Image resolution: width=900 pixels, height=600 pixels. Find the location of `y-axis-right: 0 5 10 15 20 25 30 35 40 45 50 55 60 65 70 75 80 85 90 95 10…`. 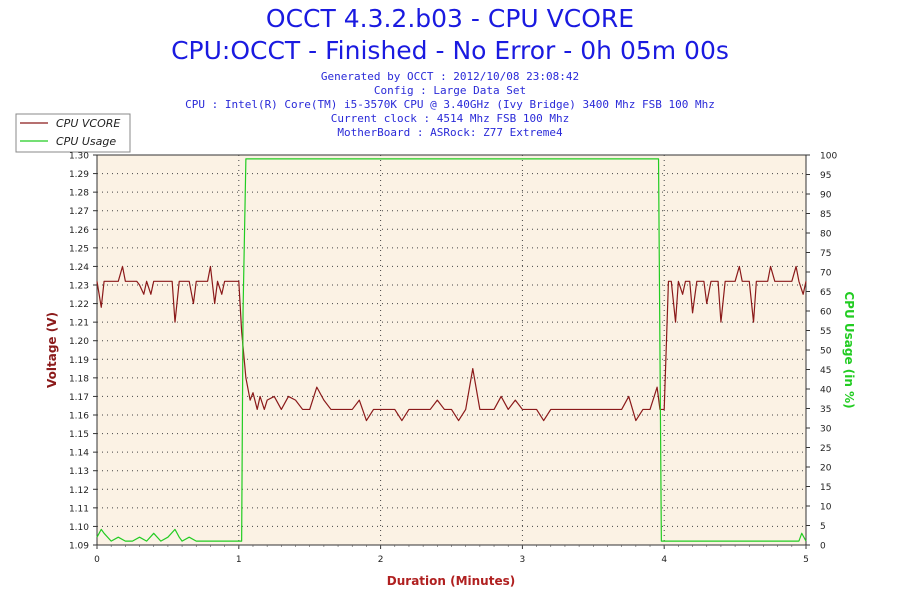

y-axis-right: 0 5 10 15 20 25 30 35 40 45 50 55 60 65 70 75 80 85 90 95 10… is located at coordinates (821, 352).